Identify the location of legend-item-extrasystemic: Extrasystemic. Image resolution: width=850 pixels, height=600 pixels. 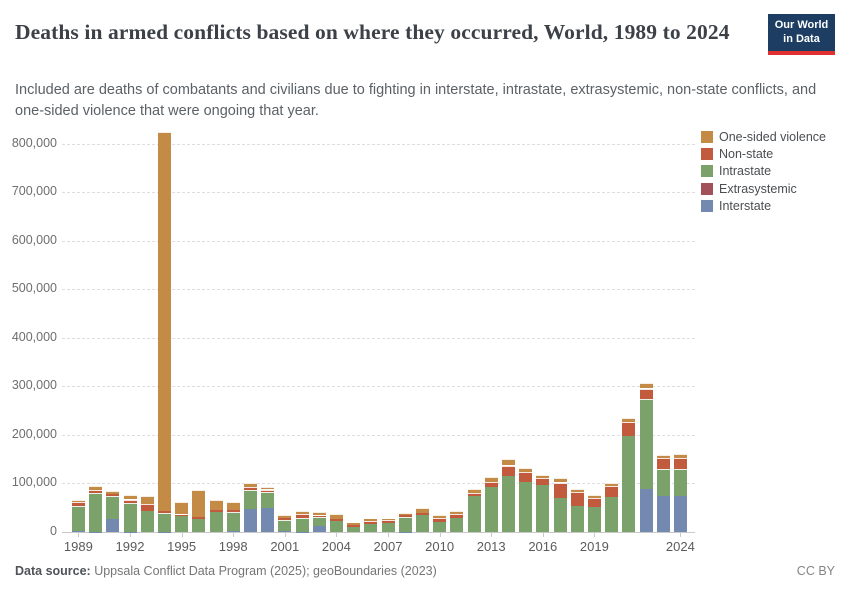
(763, 188).